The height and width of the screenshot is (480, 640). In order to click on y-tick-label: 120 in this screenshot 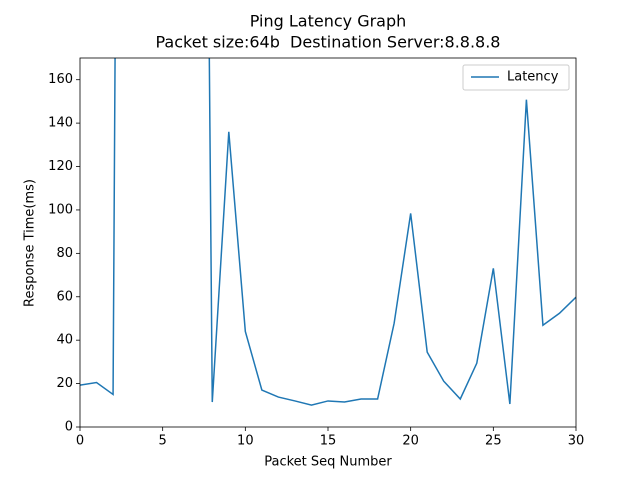, I will do `click(60, 166)`.